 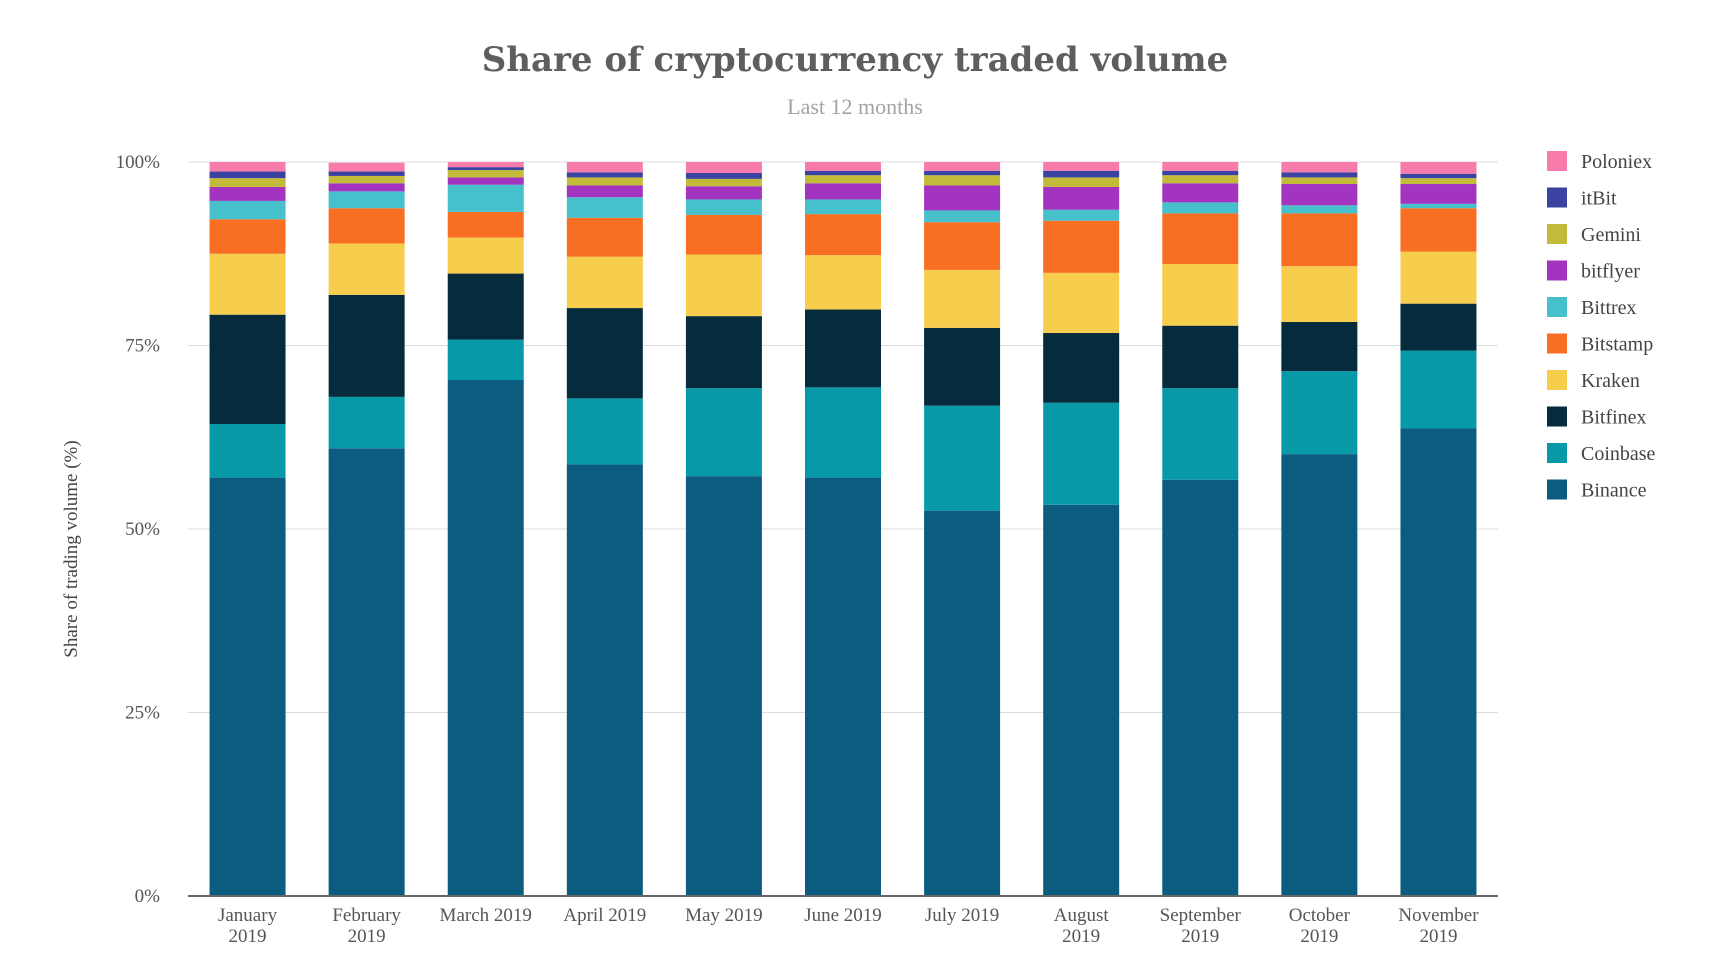 I want to click on x-tick-label-line: February, so click(x=366, y=915).